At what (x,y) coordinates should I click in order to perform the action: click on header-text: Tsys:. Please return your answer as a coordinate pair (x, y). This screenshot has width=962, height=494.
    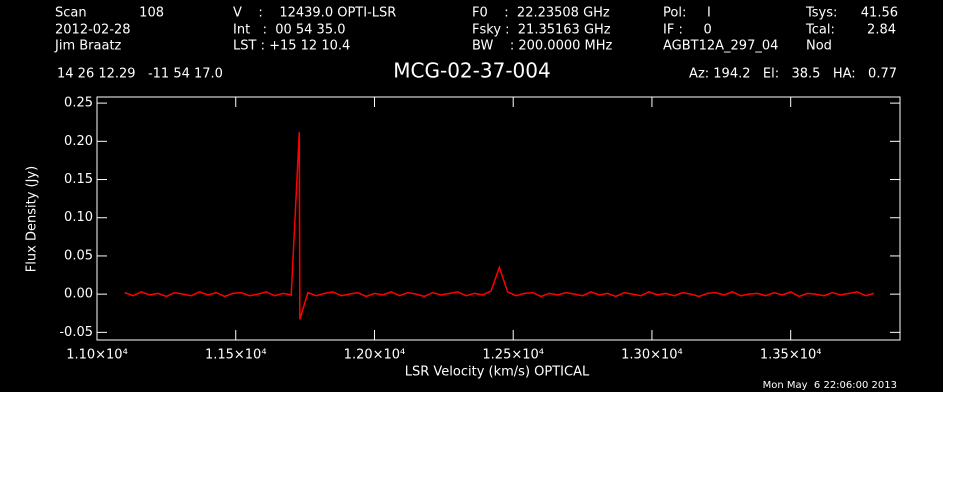
    Looking at the image, I should click on (821, 13).